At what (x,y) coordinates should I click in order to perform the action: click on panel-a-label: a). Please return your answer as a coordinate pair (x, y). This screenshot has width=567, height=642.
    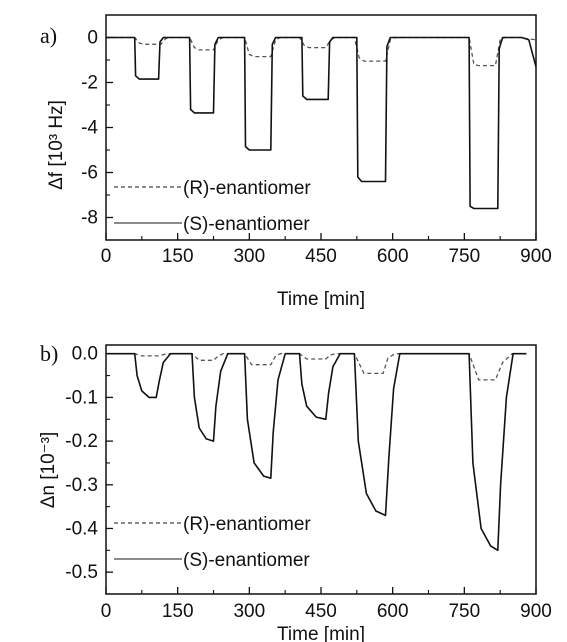
    Looking at the image, I should click on (48, 35).